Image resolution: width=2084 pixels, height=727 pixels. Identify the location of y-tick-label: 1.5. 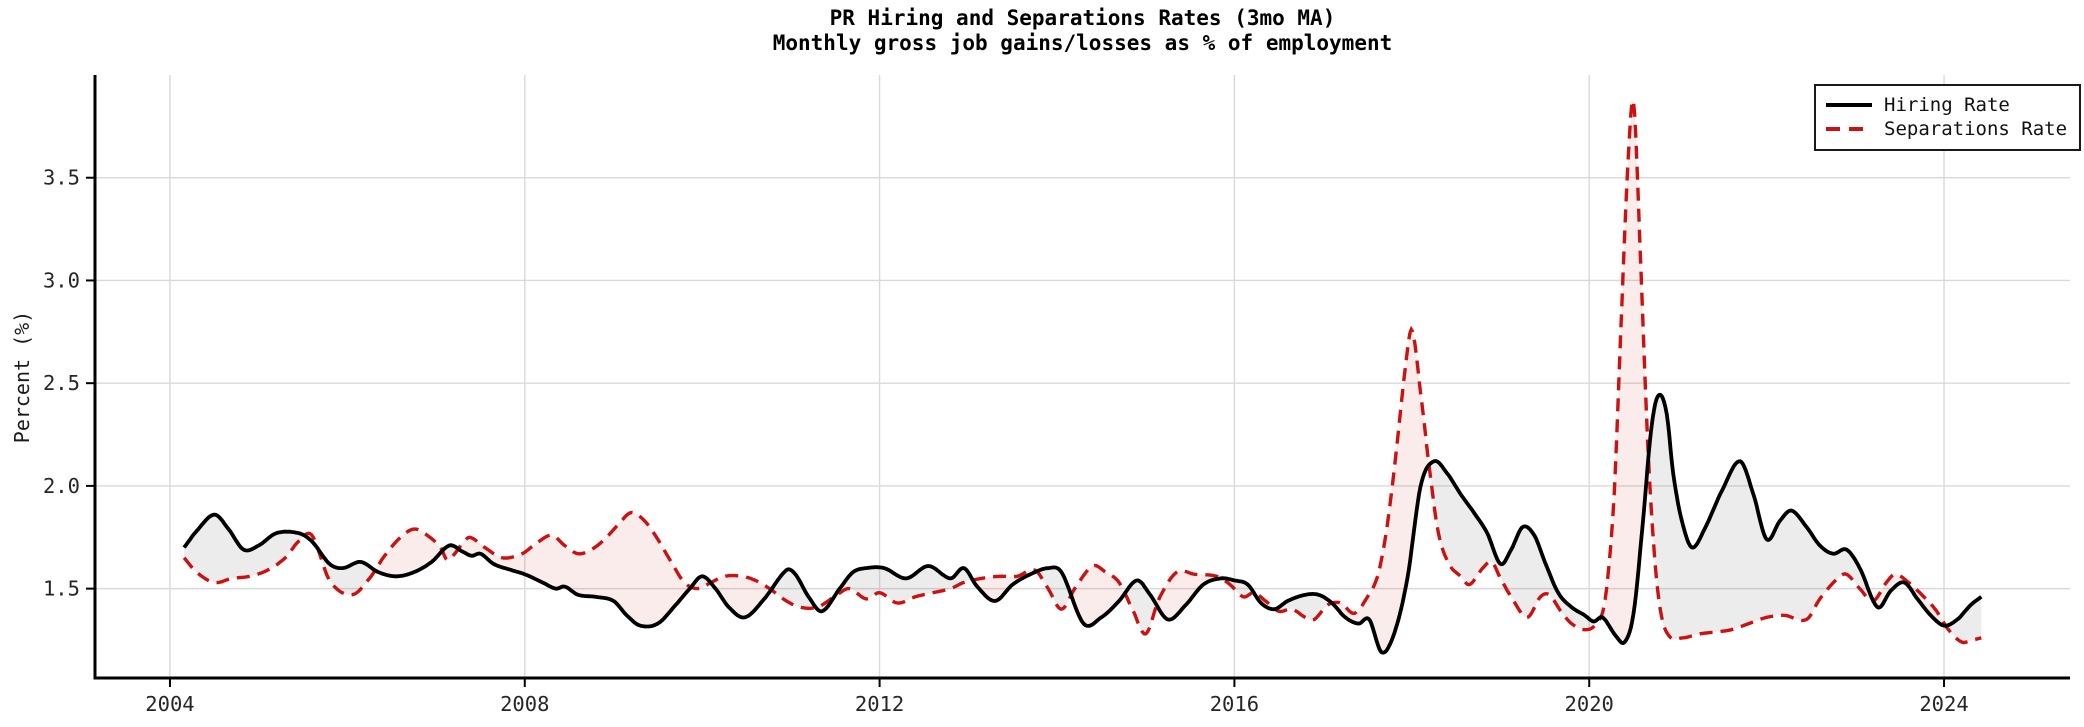
(61, 589).